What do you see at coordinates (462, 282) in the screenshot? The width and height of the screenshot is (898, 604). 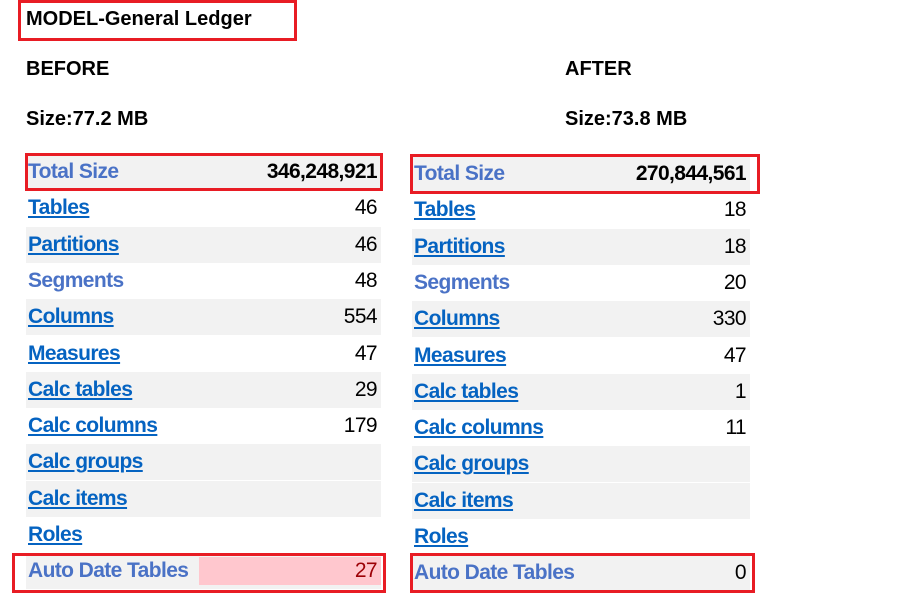 I see `after-label-segments: Segments` at bounding box center [462, 282].